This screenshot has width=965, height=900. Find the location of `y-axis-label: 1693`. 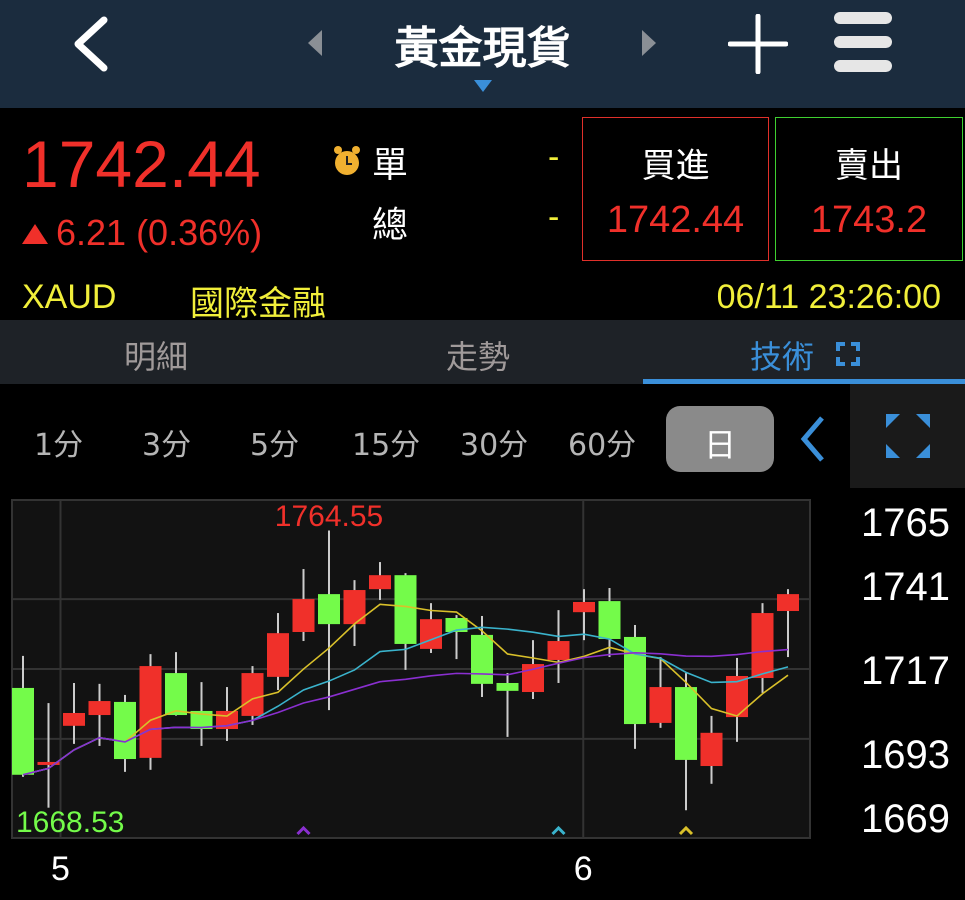

y-axis-label: 1693 is located at coordinates (905, 755).